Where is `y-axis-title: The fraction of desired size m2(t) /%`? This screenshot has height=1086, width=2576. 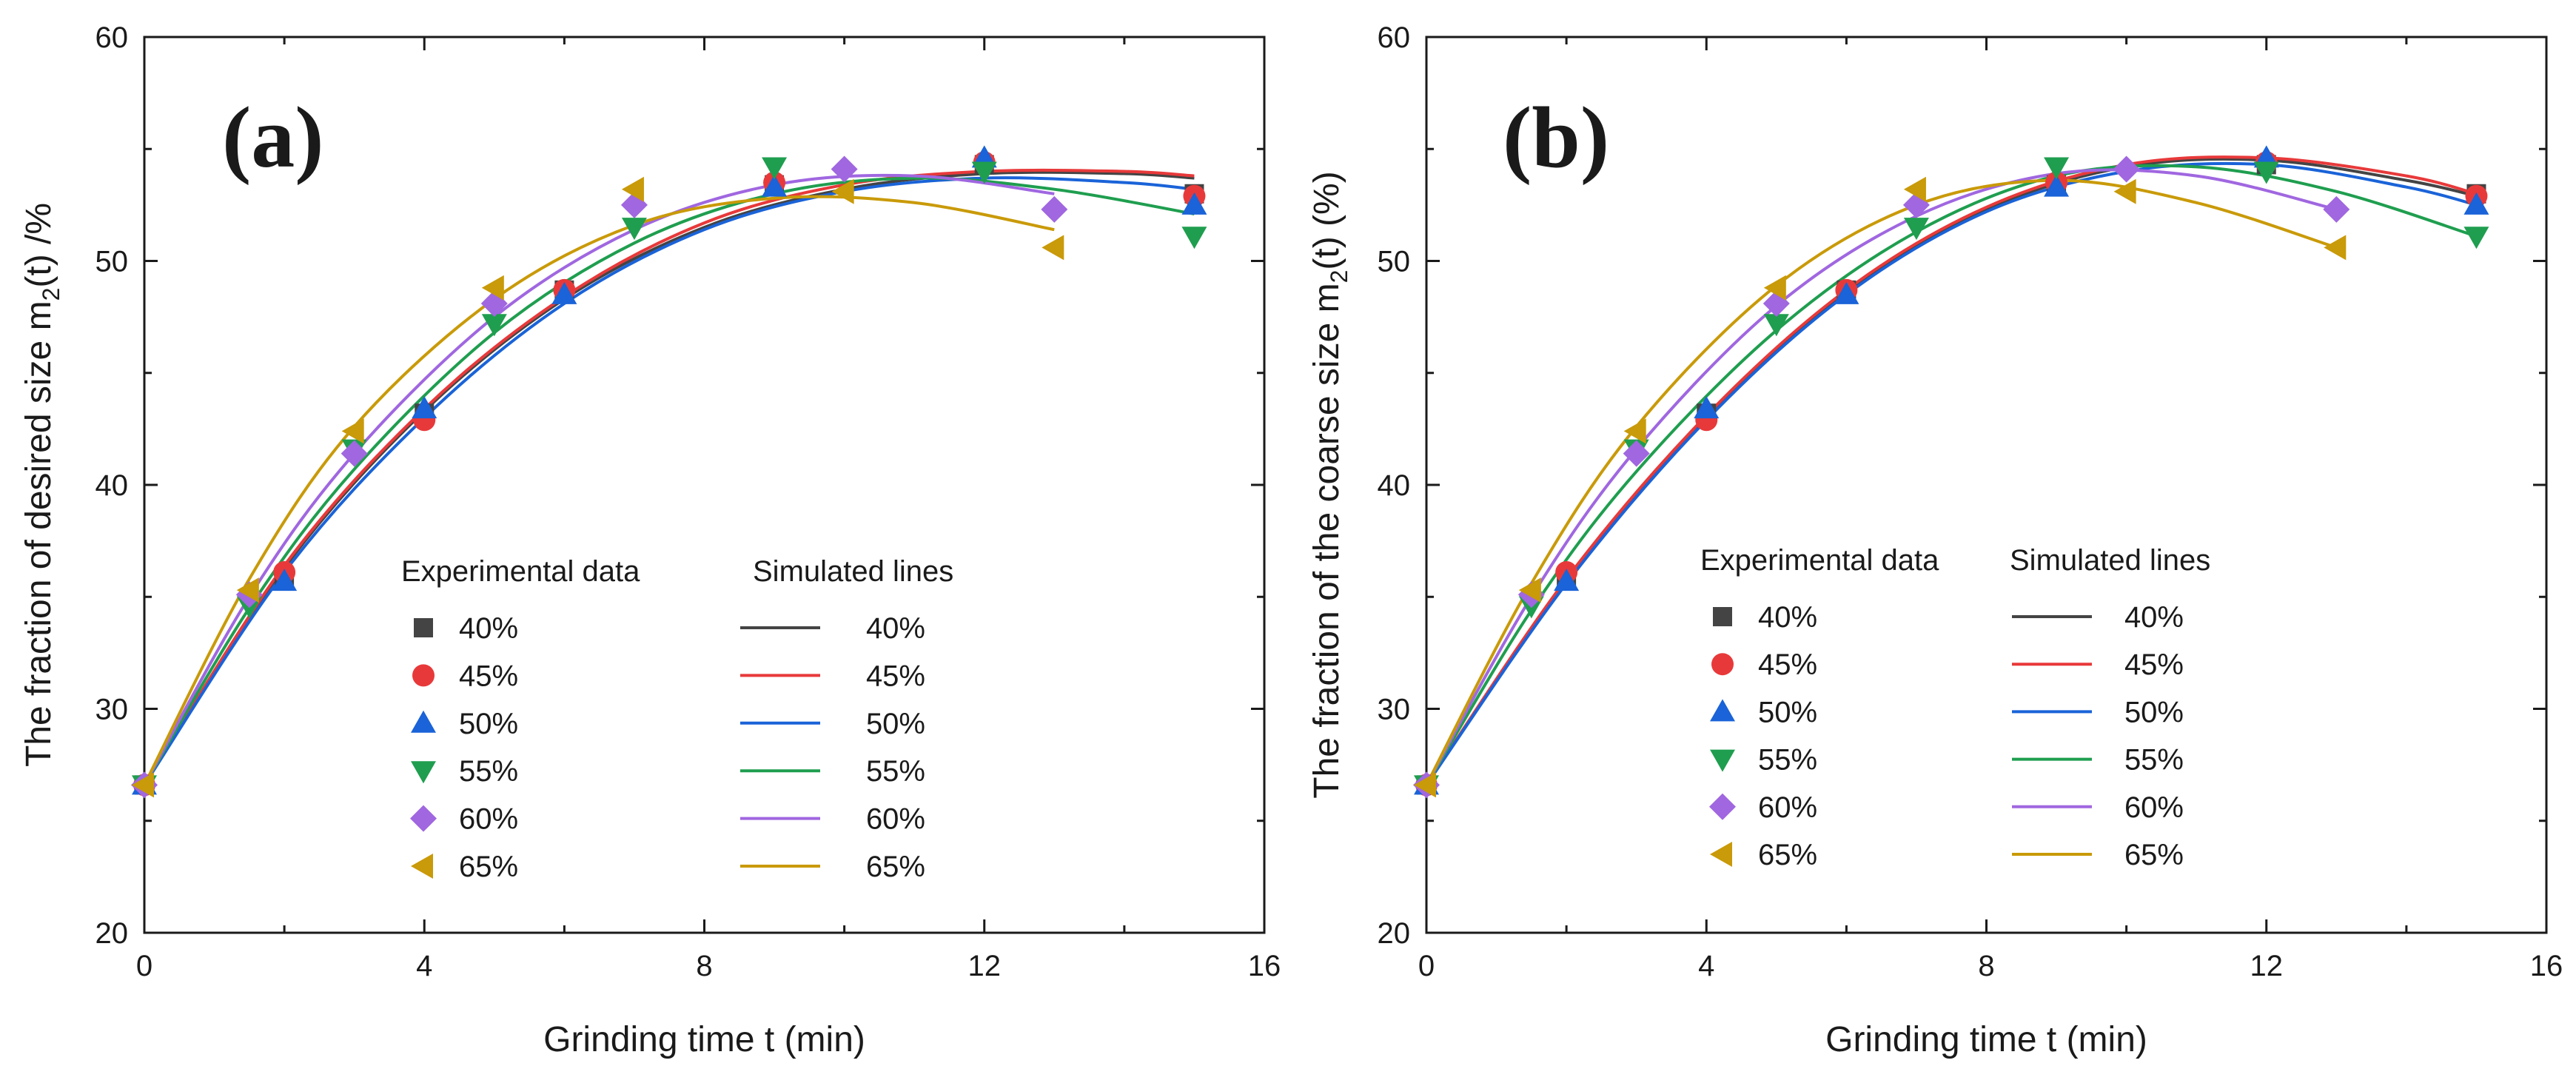 y-axis-title: The fraction of desired size m2(t) /% is located at coordinates (41, 485).